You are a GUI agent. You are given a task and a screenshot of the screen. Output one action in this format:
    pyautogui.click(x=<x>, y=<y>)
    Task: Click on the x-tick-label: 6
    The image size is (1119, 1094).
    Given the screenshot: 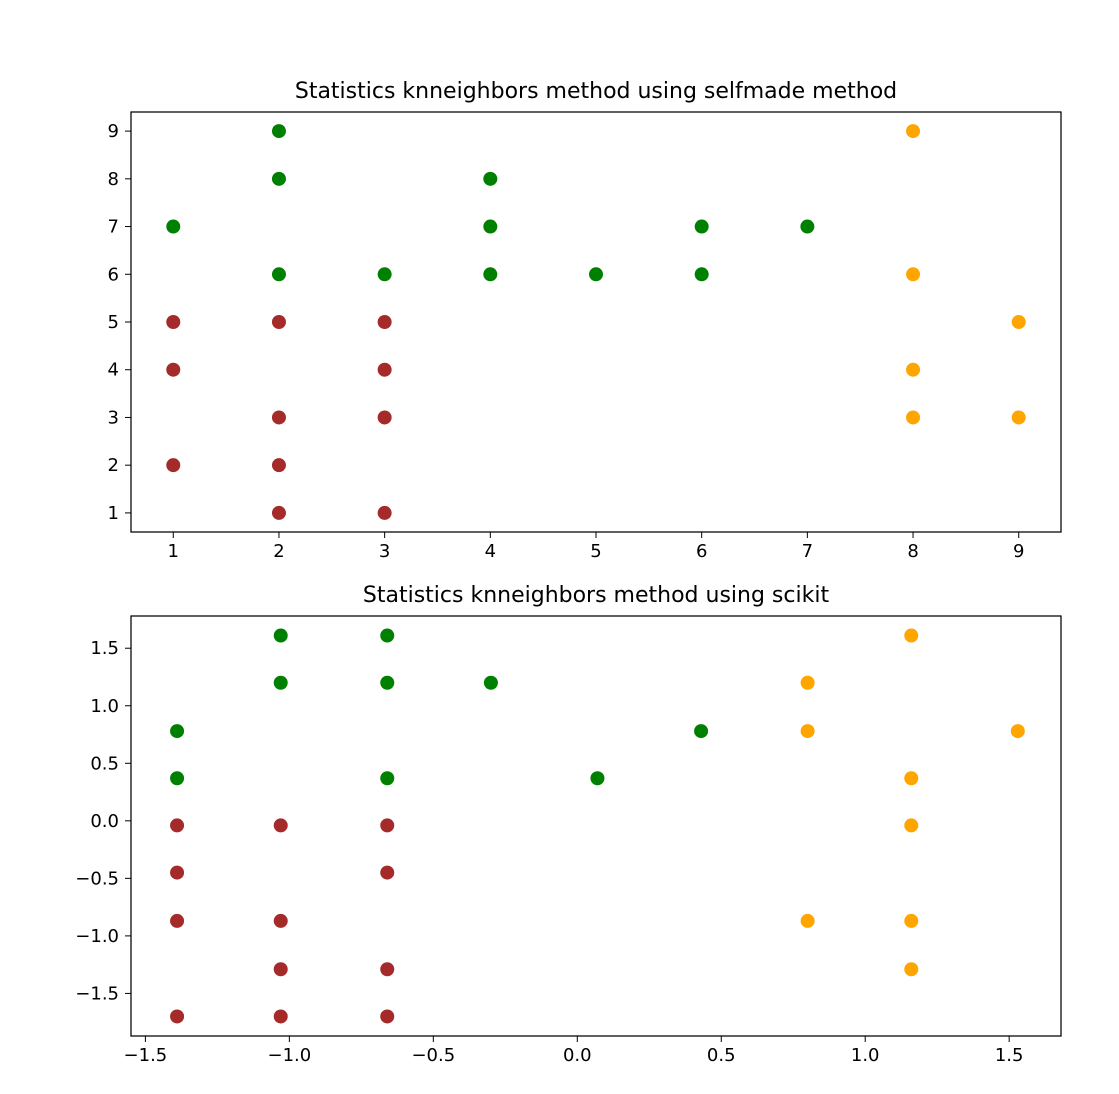 What is the action you would take?
    pyautogui.click(x=701, y=551)
    